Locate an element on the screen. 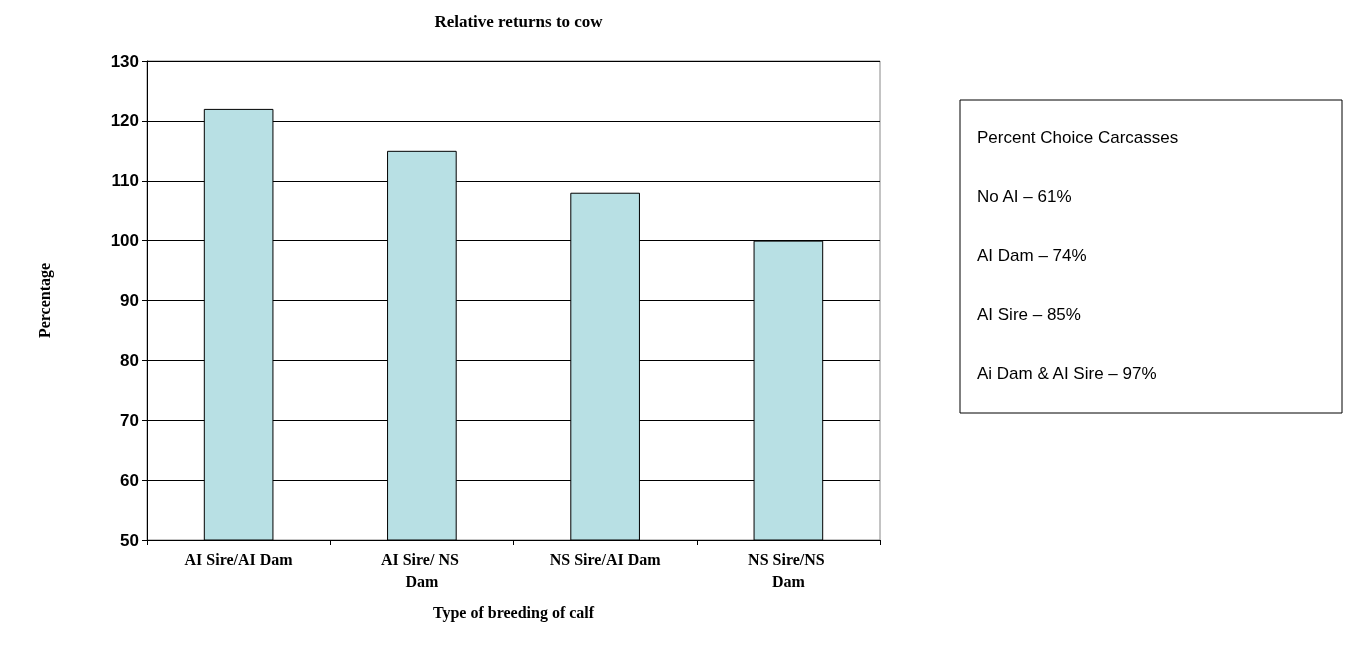  y-tick-label: 50 is located at coordinates (129, 540).